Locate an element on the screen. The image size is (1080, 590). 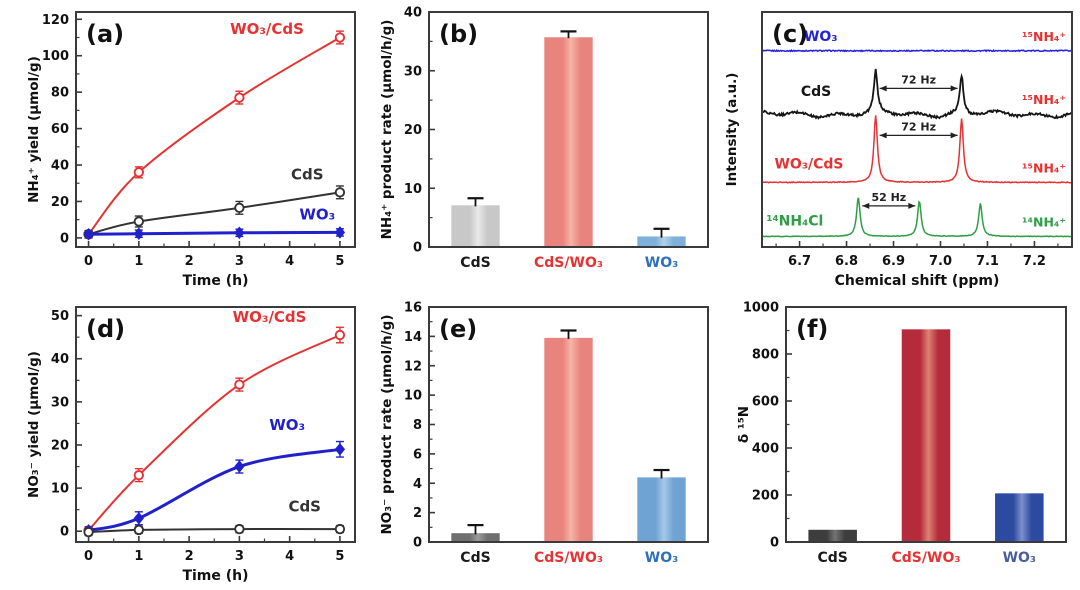
svg-text: 8 is located at coordinates (417, 425).